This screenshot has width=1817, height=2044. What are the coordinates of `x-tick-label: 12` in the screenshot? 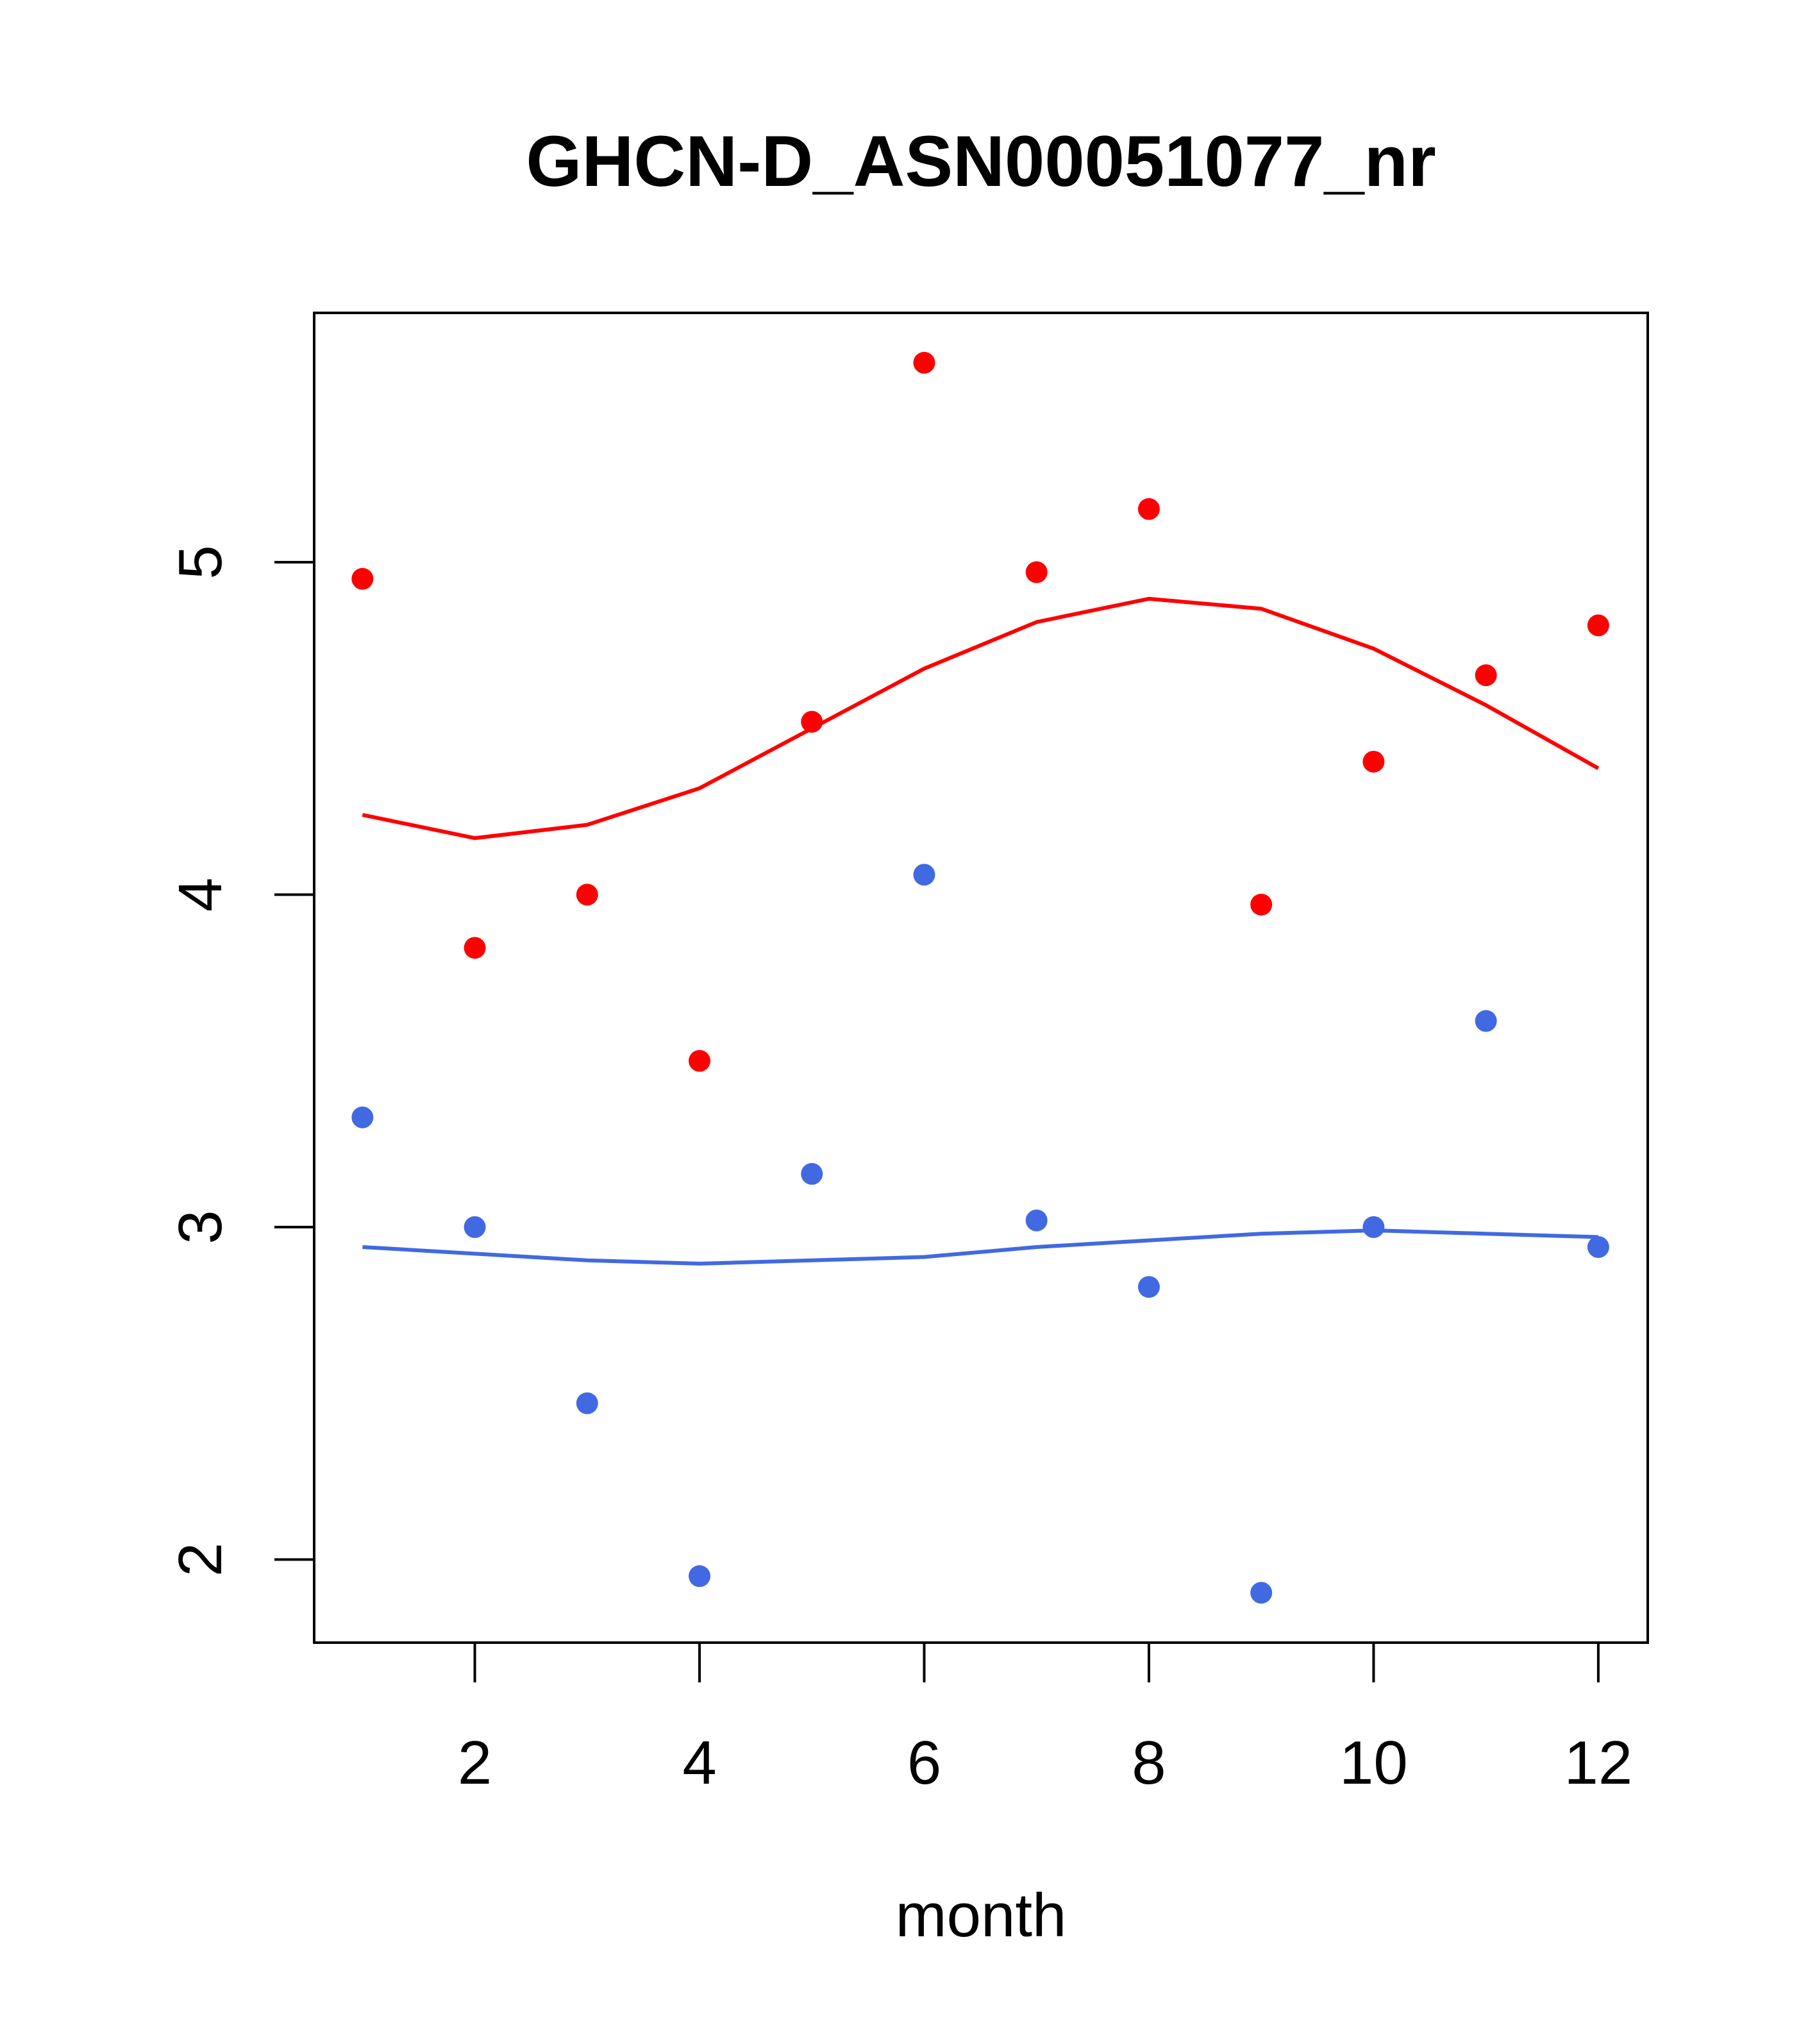 It's located at (1598, 1763).